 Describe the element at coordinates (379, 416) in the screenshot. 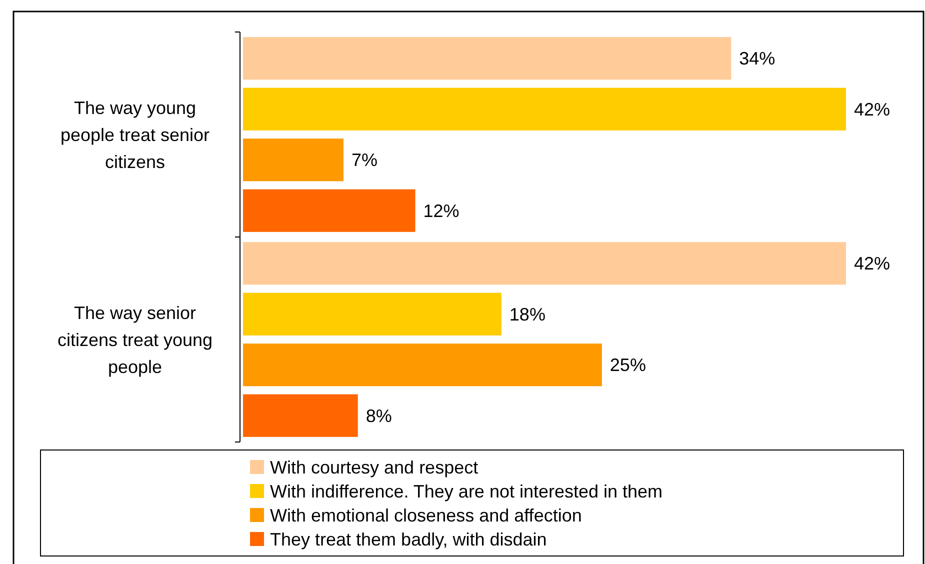

I see `data-label: 8%` at that location.